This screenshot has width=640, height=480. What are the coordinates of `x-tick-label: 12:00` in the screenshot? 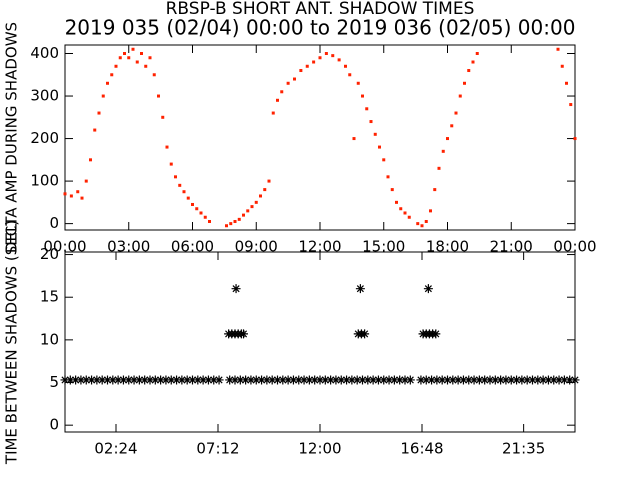 It's located at (319, 449).